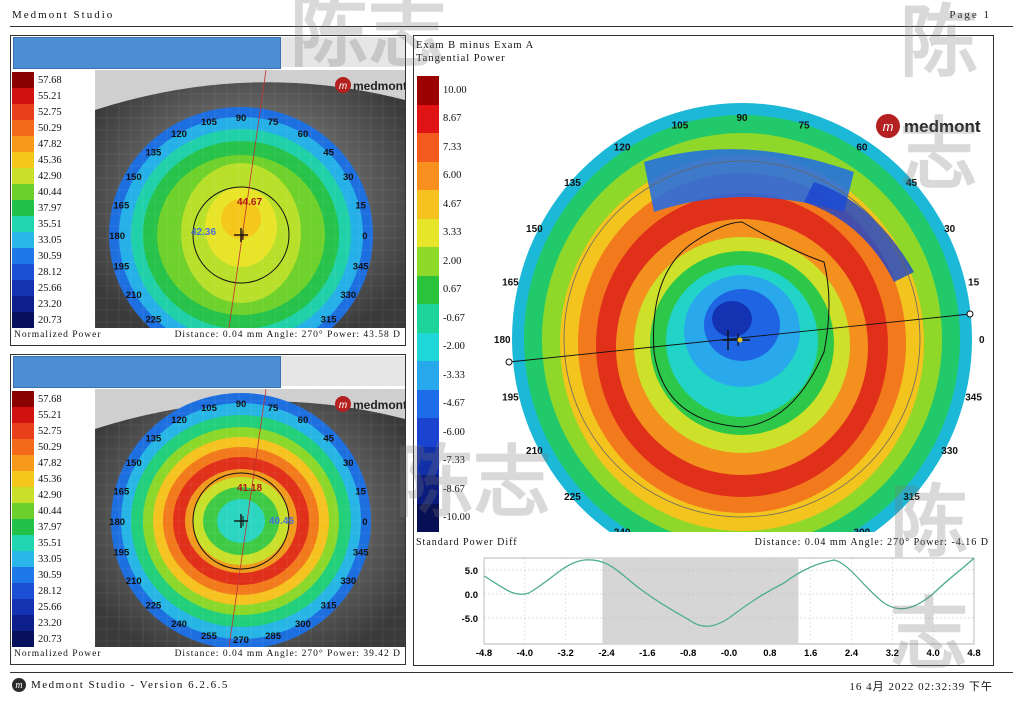 The image size is (1023, 712). I want to click on angle-tick: 90, so click(241, 404).